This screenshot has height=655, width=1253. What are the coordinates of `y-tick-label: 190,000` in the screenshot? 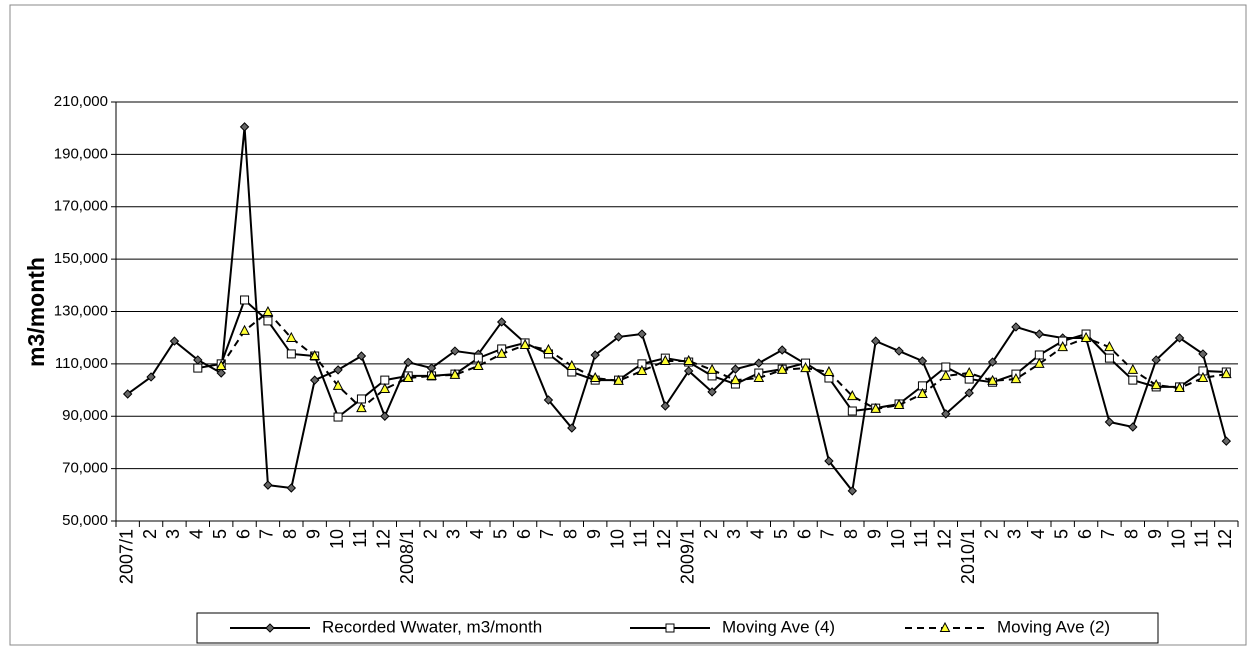 It's located at (81, 153).